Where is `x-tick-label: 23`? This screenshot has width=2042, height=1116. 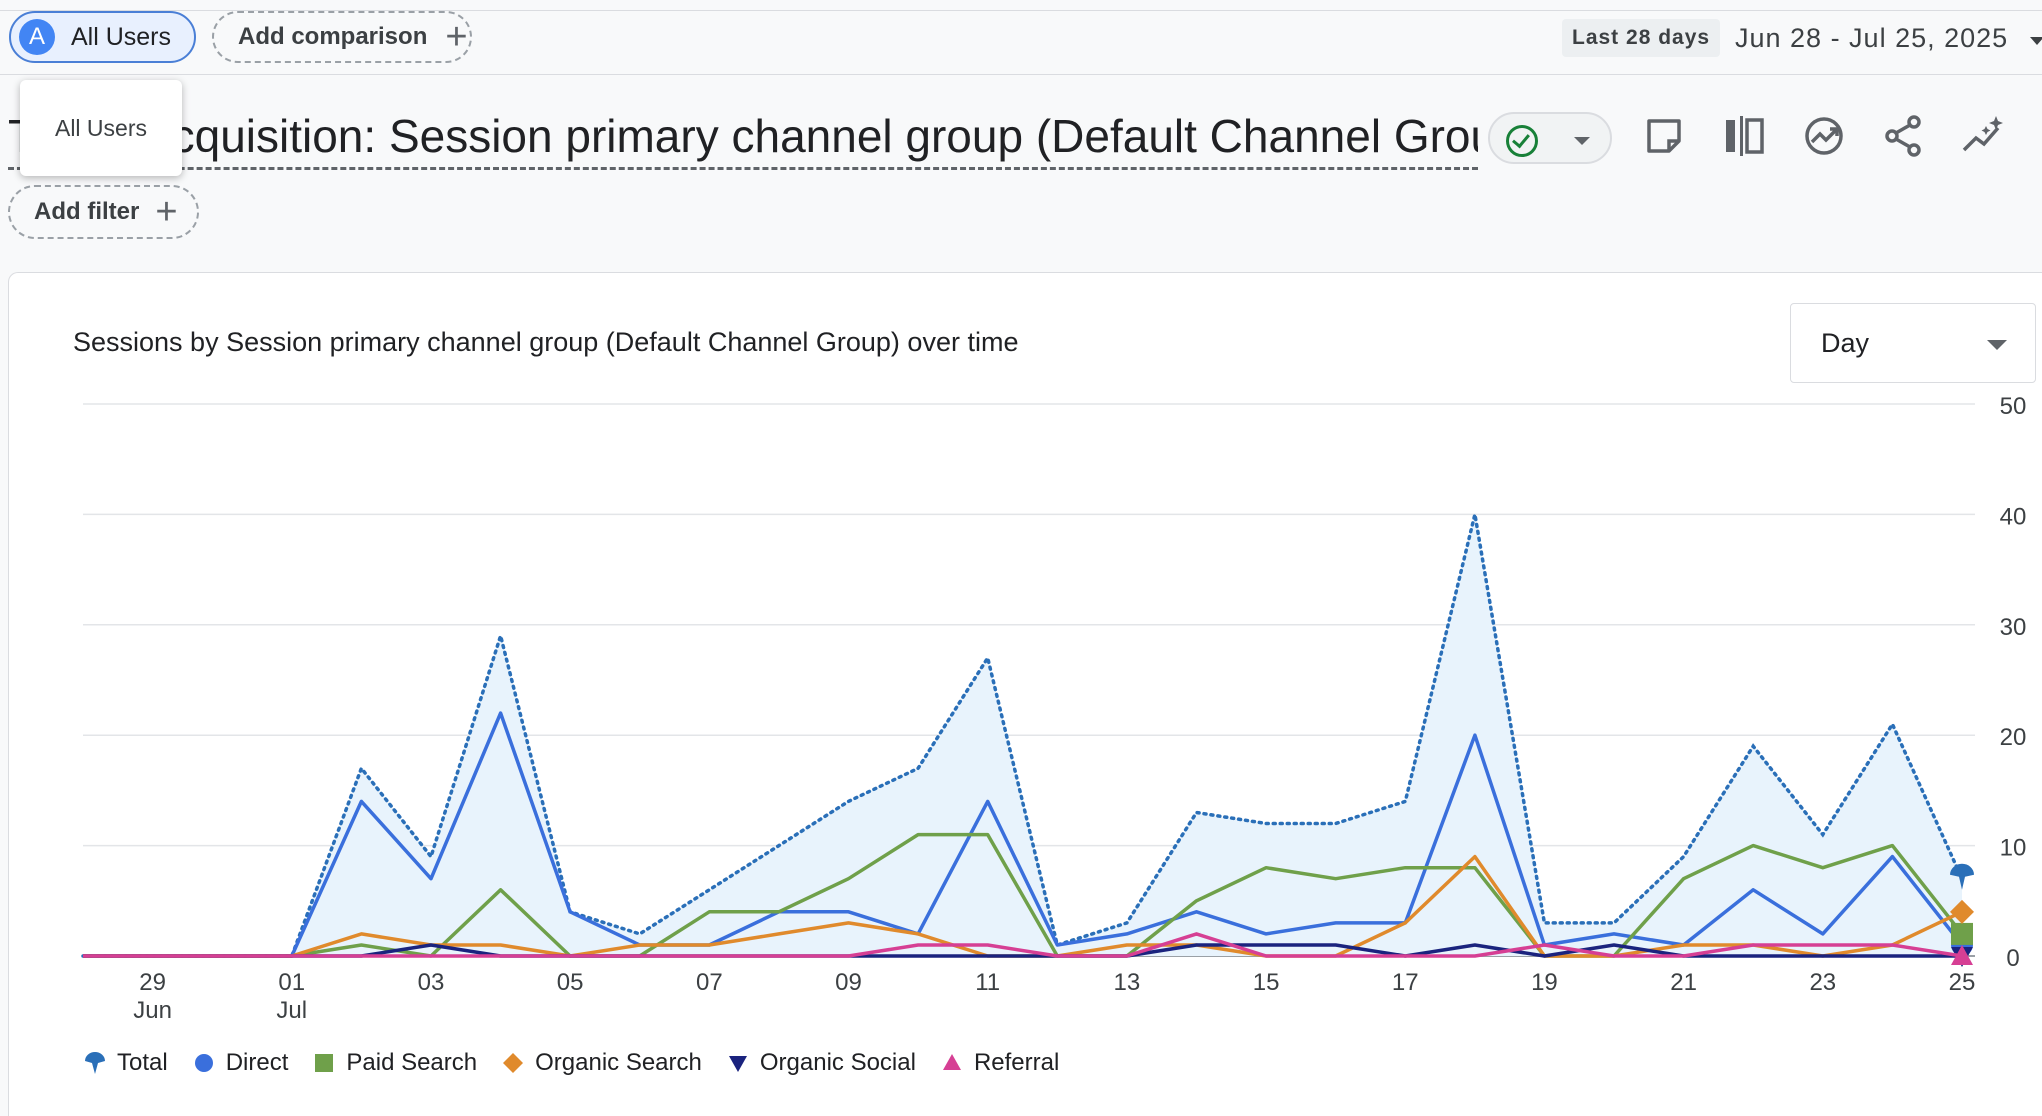
x-tick-label: 23 is located at coordinates (1822, 982).